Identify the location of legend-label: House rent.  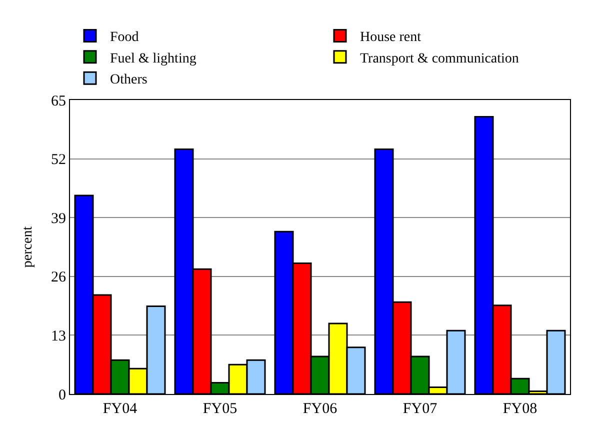
(391, 38).